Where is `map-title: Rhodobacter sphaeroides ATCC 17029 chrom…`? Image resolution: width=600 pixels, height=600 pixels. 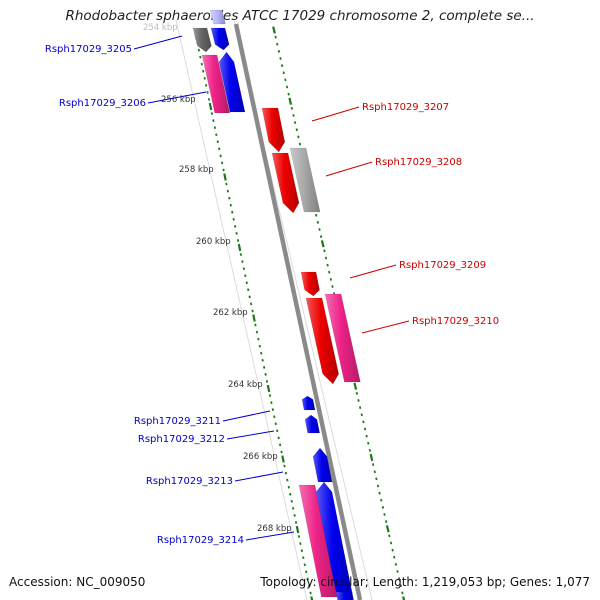
map-title: Rhodobacter sphaeroides ATCC 17029 chrom… is located at coordinates (300, 16).